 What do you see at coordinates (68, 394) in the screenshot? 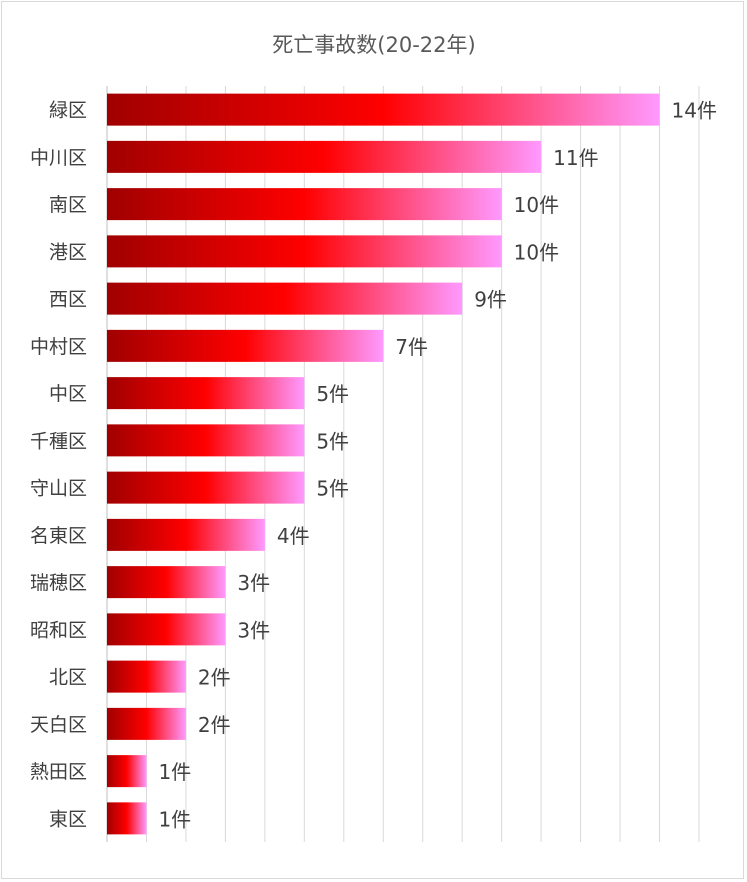
I see `category-label: 中区` at bounding box center [68, 394].